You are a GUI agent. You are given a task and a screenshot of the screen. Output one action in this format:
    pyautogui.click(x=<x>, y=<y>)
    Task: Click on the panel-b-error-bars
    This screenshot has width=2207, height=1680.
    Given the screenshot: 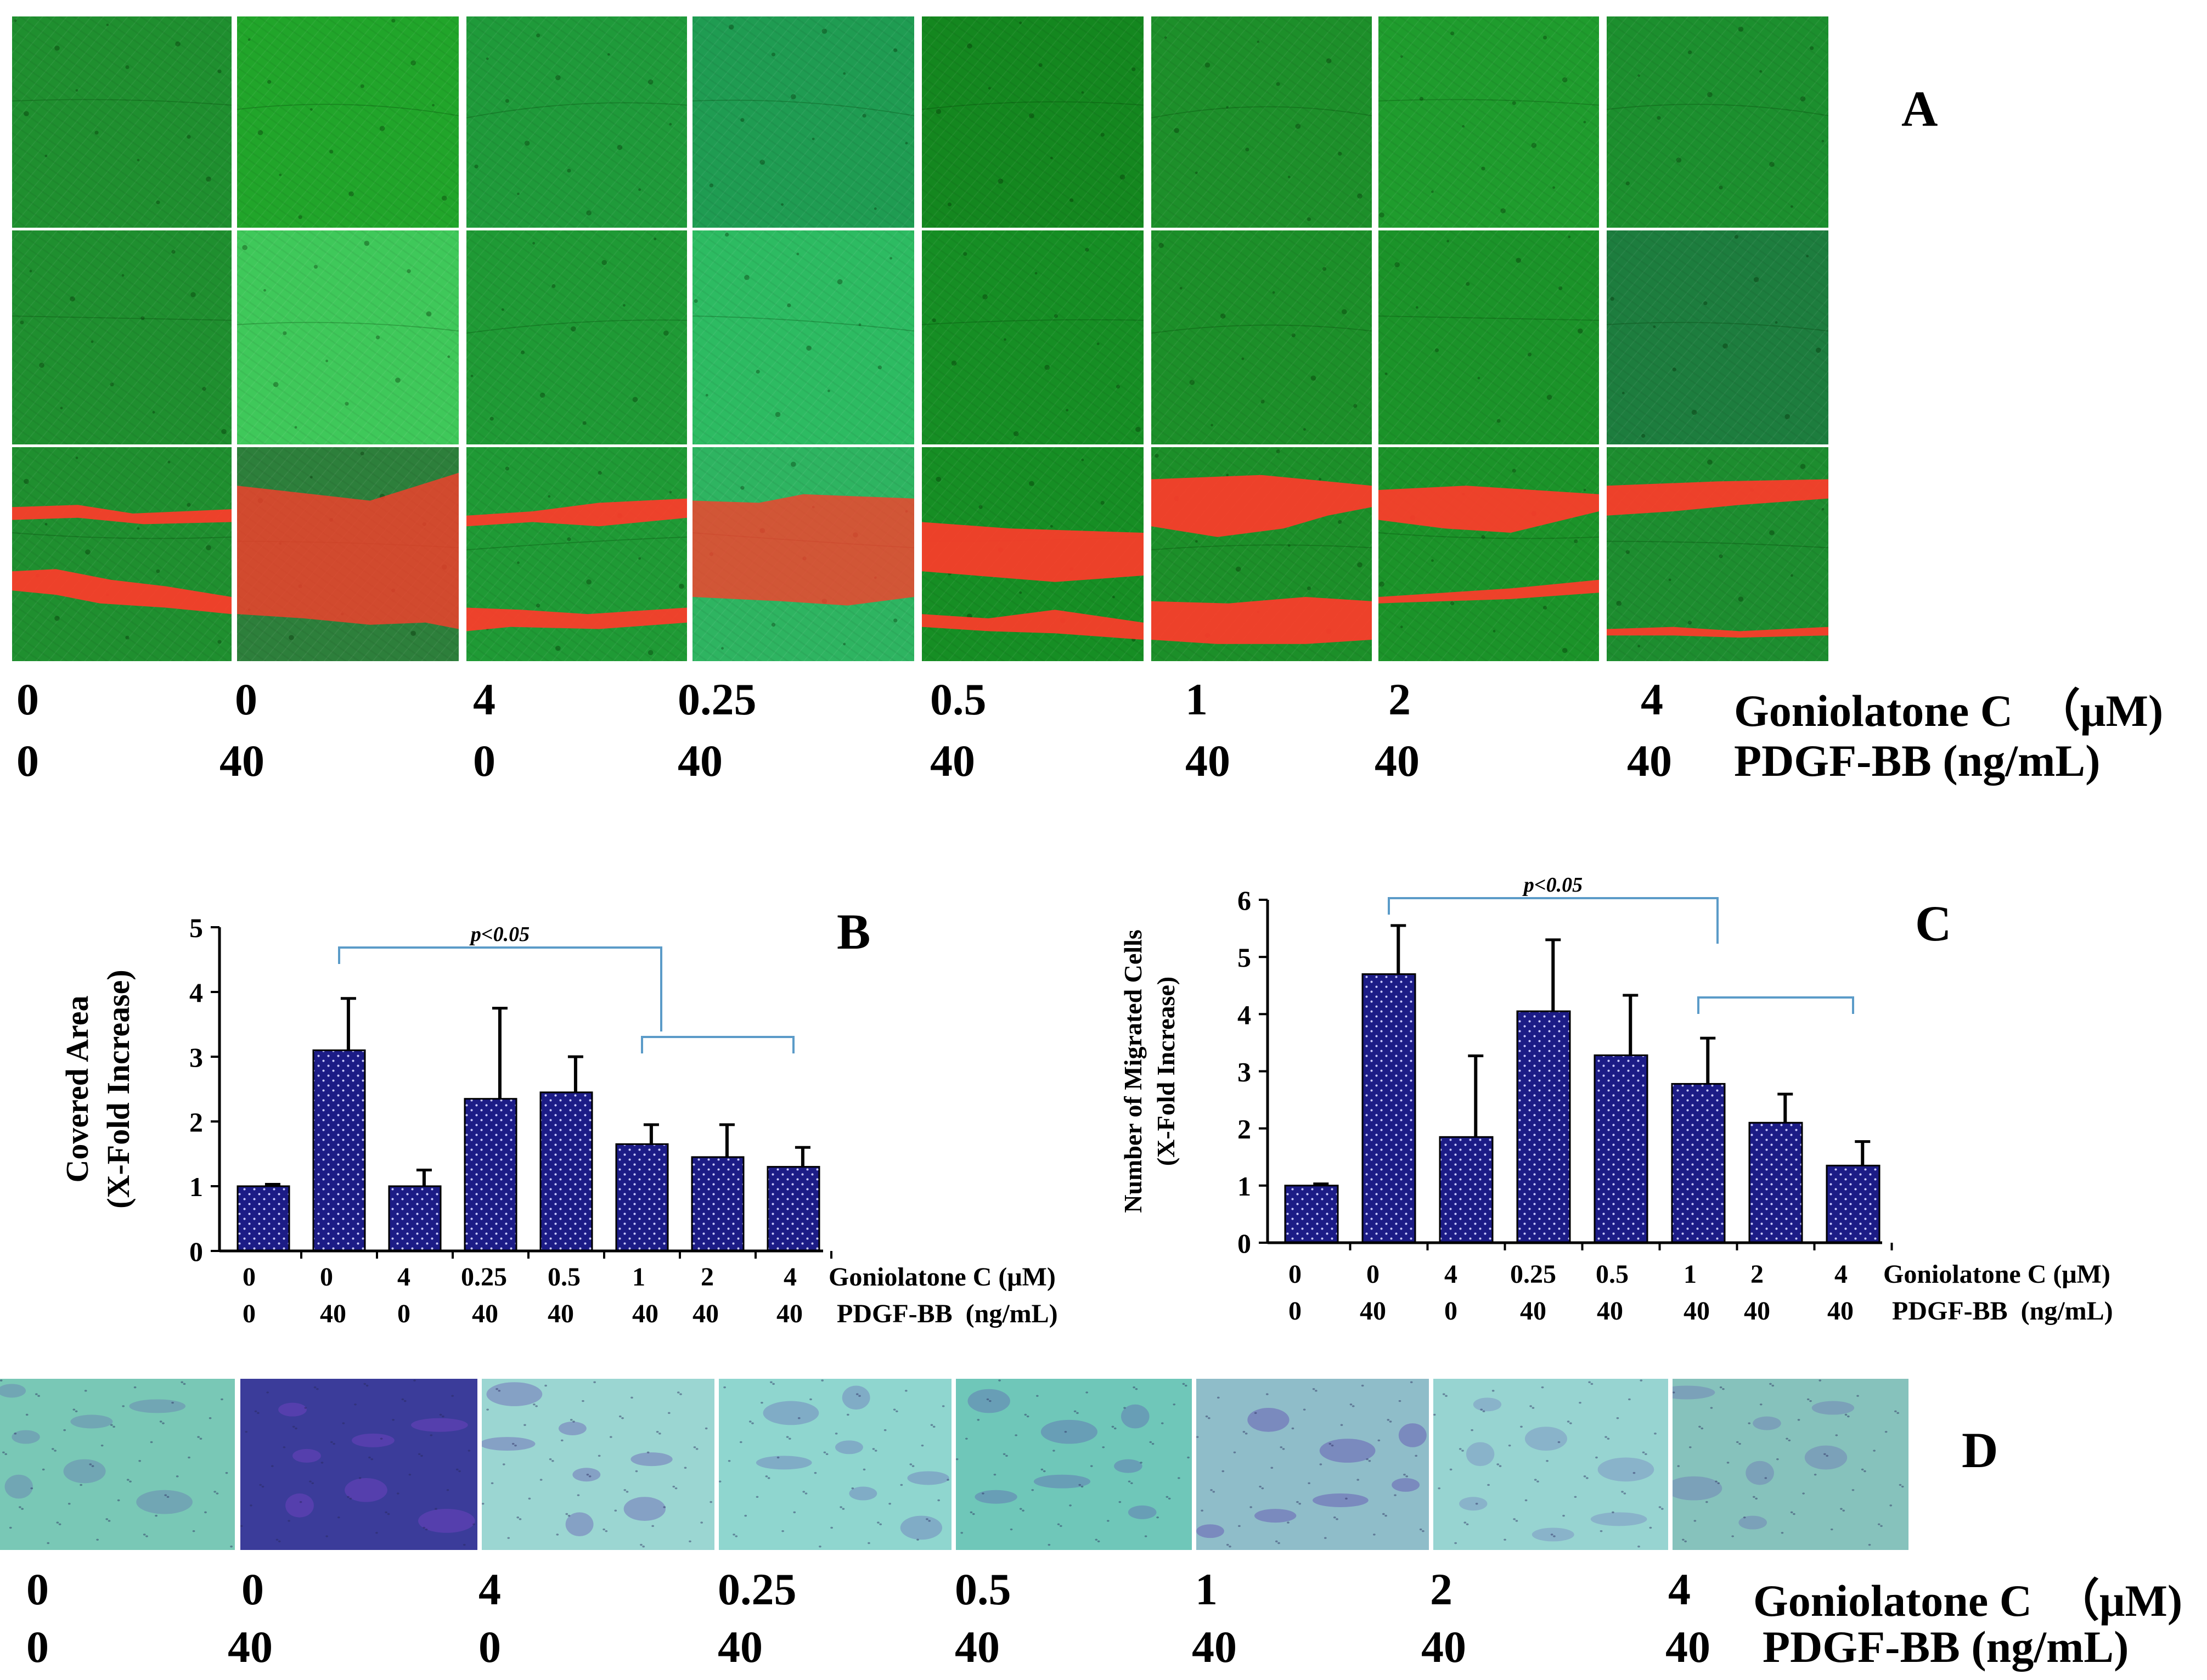 What is the action you would take?
    pyautogui.click(x=537, y=1091)
    